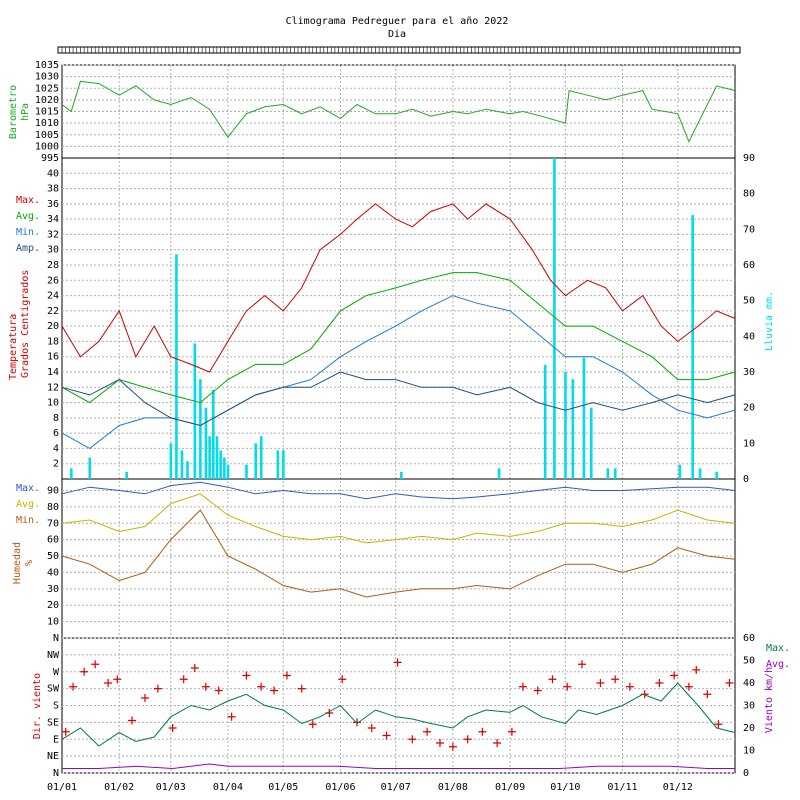 Image resolution: width=800 pixels, height=800 pixels. Describe the element at coordinates (53, 689) in the screenshot. I see `wind-dir-tick: SW` at that location.